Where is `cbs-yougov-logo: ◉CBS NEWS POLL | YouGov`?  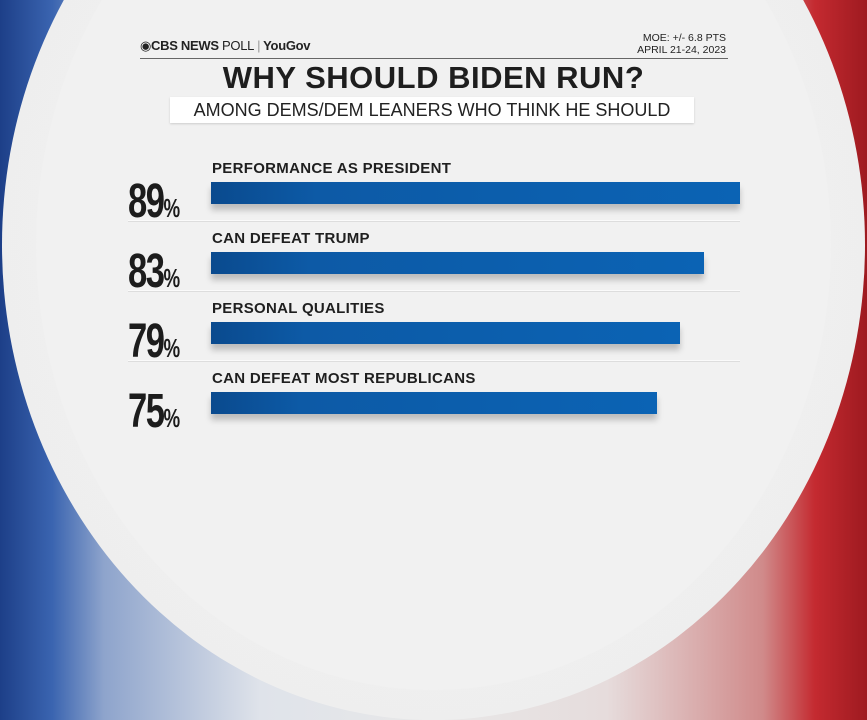 cbs-yougov-logo: ◉CBS NEWS POLL | YouGov is located at coordinates (225, 45).